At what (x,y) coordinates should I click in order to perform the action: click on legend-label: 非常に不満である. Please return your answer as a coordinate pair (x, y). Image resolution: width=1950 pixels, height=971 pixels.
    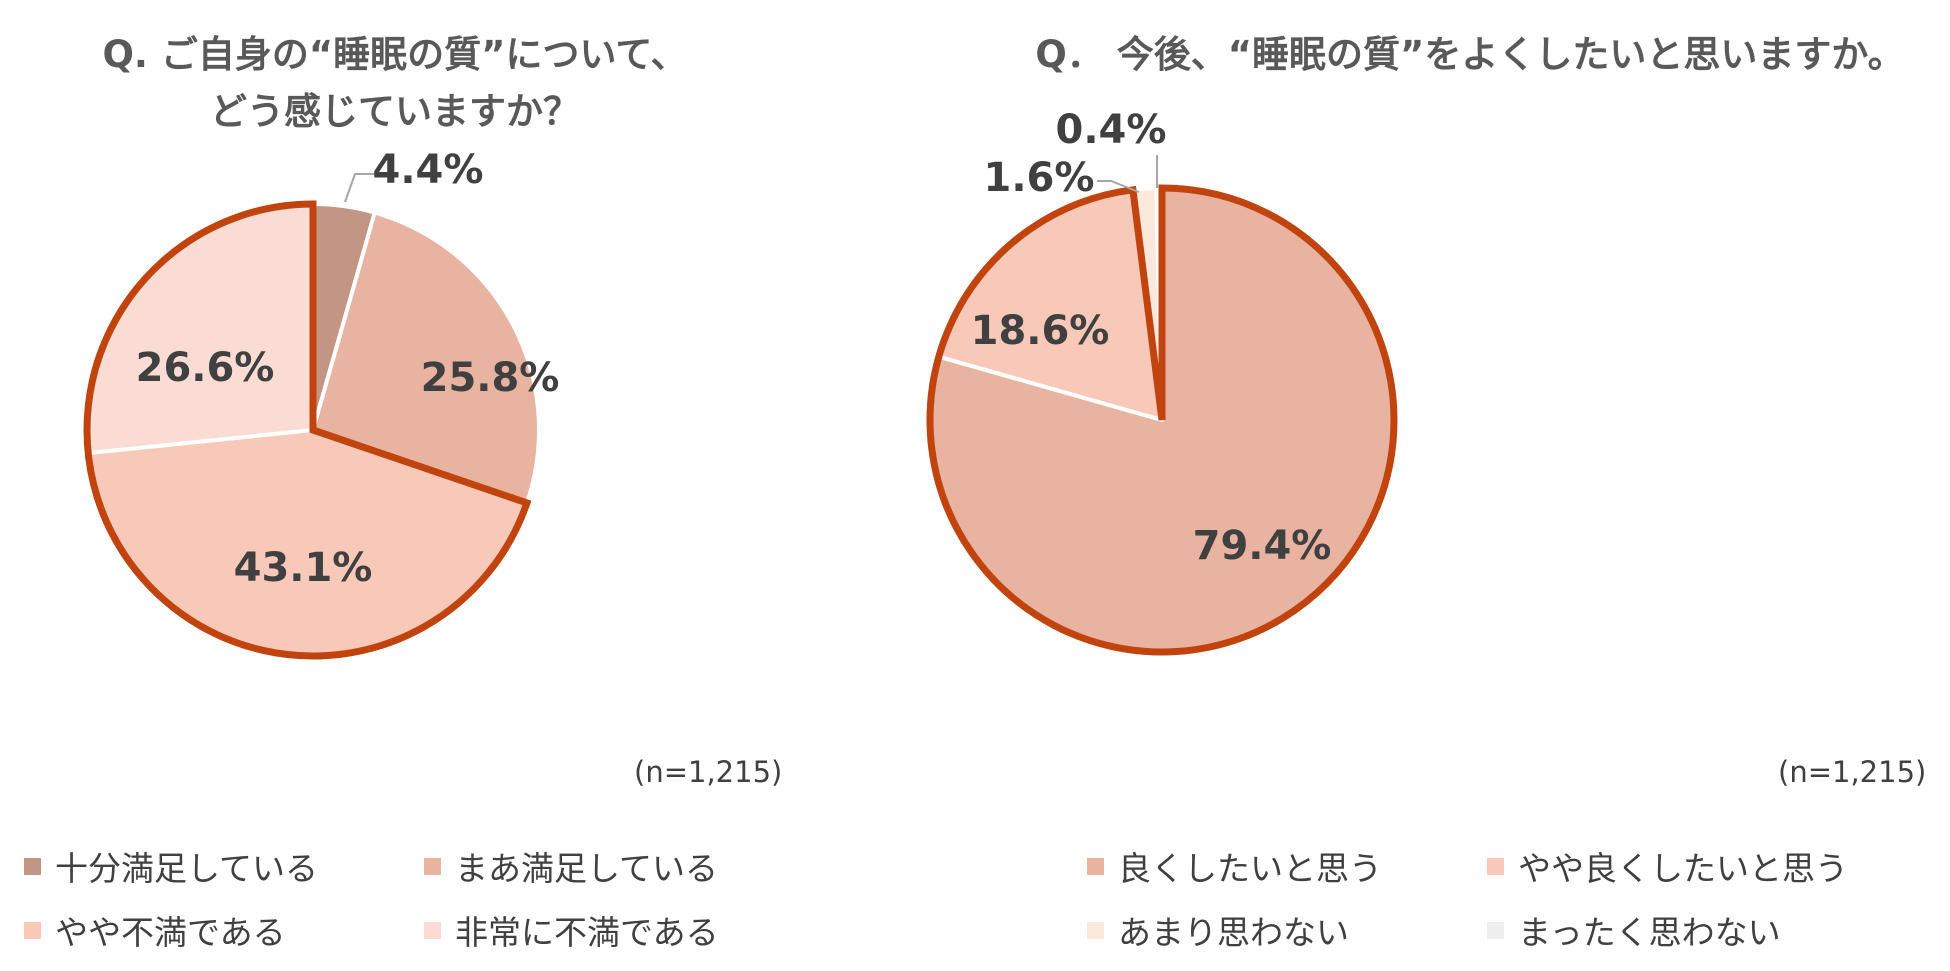
    Looking at the image, I should click on (587, 932).